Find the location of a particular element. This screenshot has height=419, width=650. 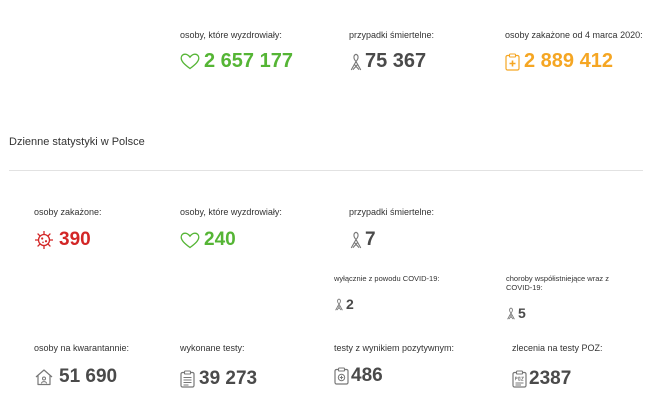

test-clipboard-icon is located at coordinates (187, 379).